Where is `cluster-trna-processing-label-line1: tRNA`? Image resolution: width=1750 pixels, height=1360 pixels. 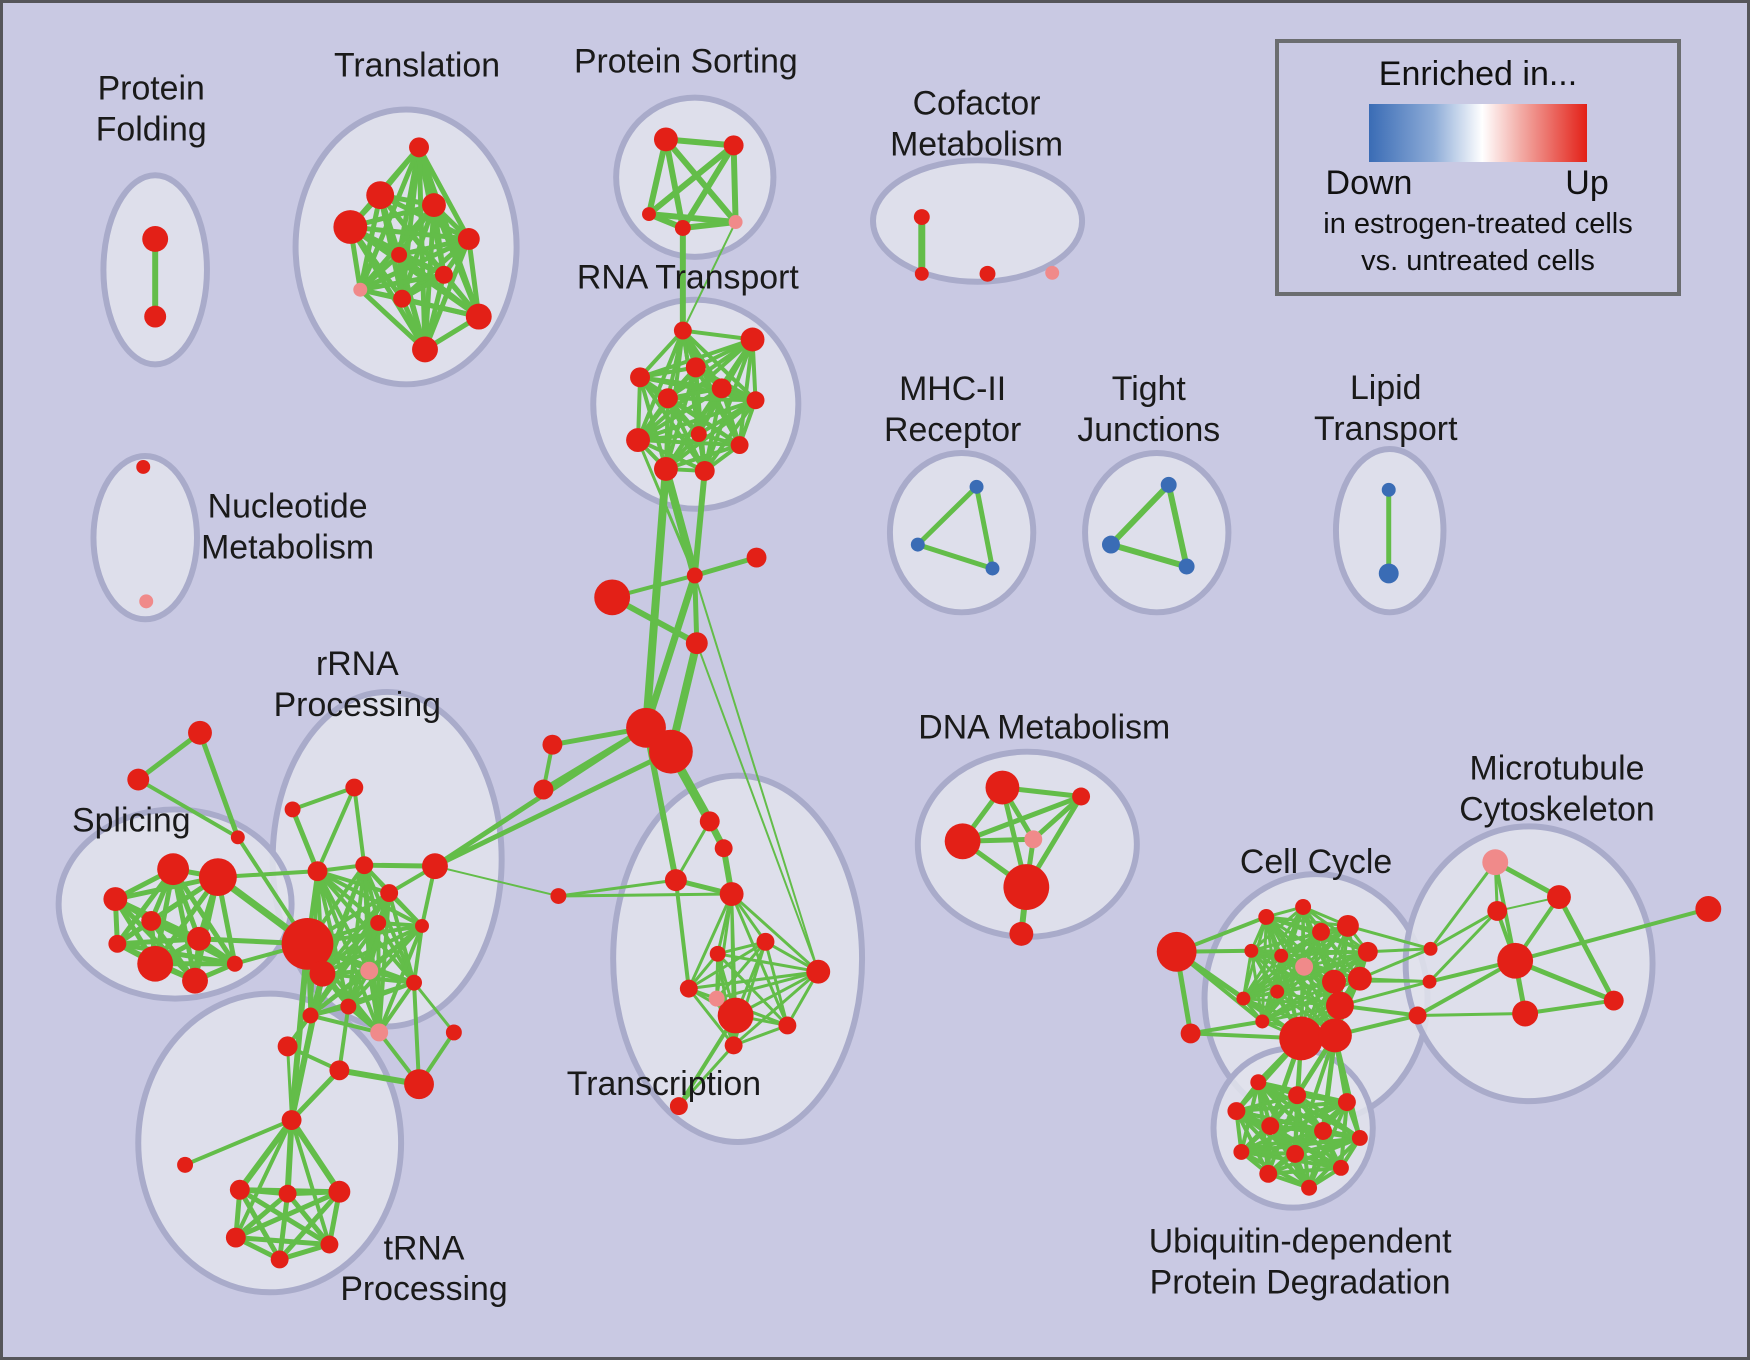 cluster-trna-processing-label-line1: tRNA is located at coordinates (424, 1248).